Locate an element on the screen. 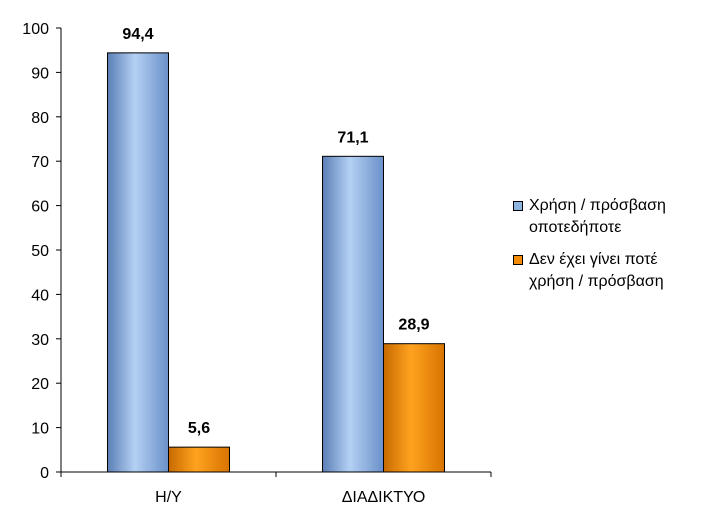 This screenshot has width=717, height=512. data-label-series-1-1: 94,4 is located at coordinates (137, 34).